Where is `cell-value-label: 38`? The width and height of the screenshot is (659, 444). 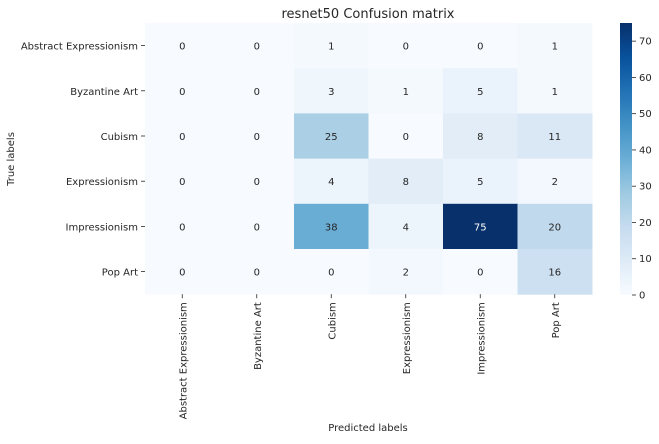 cell-value-label: 38 is located at coordinates (331, 227).